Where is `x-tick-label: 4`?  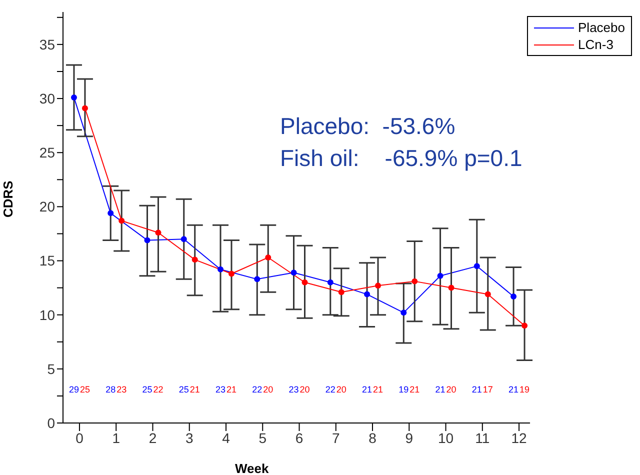
x-tick-label: 4 is located at coordinates (226, 438).